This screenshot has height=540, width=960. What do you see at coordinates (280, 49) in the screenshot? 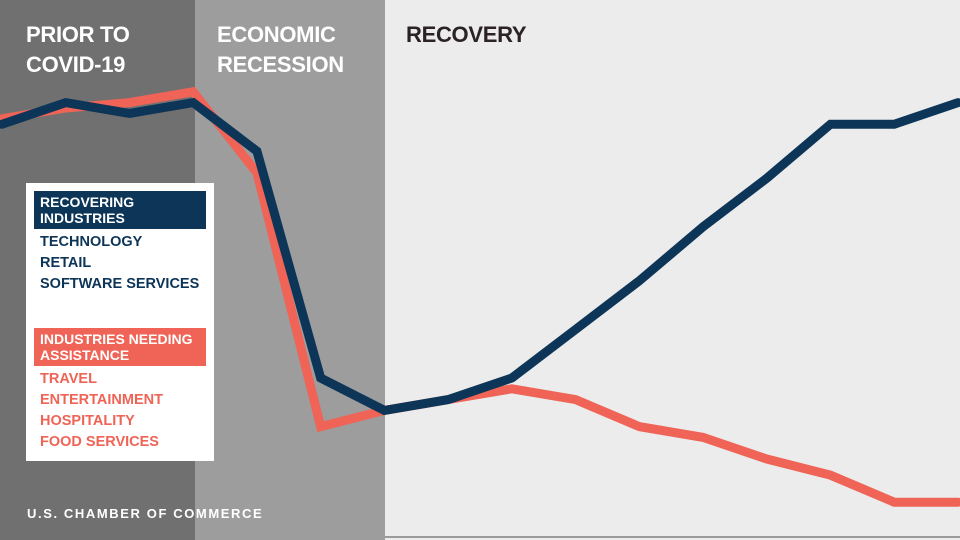
I see `phase-label-recession: ECONOMIC RECESSION` at bounding box center [280, 49].